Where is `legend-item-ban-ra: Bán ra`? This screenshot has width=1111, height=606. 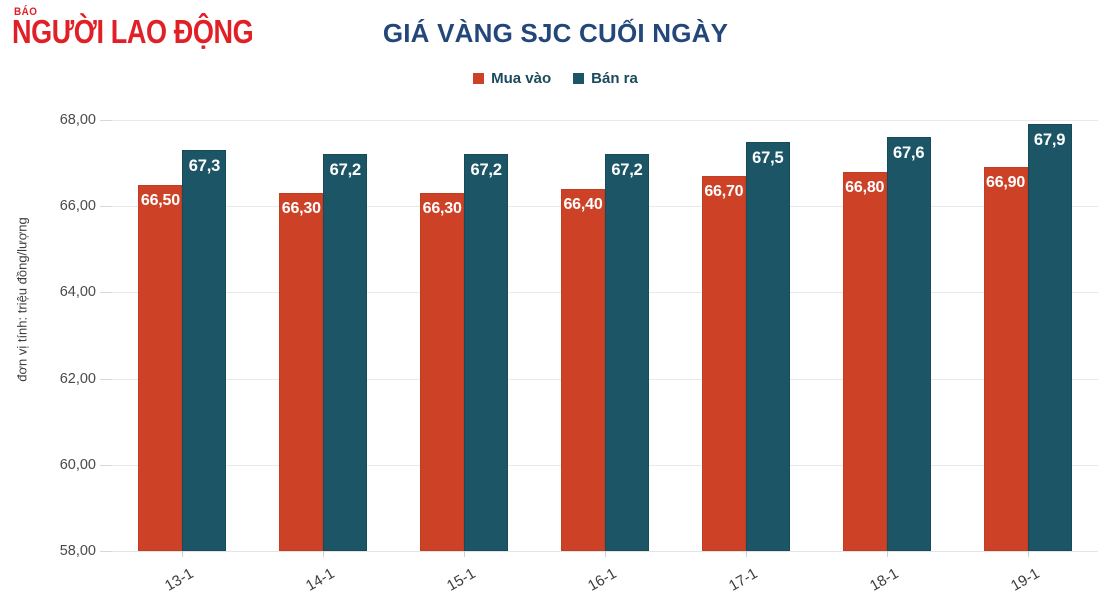 legend-item-ban-ra: Bán ra is located at coordinates (605, 78).